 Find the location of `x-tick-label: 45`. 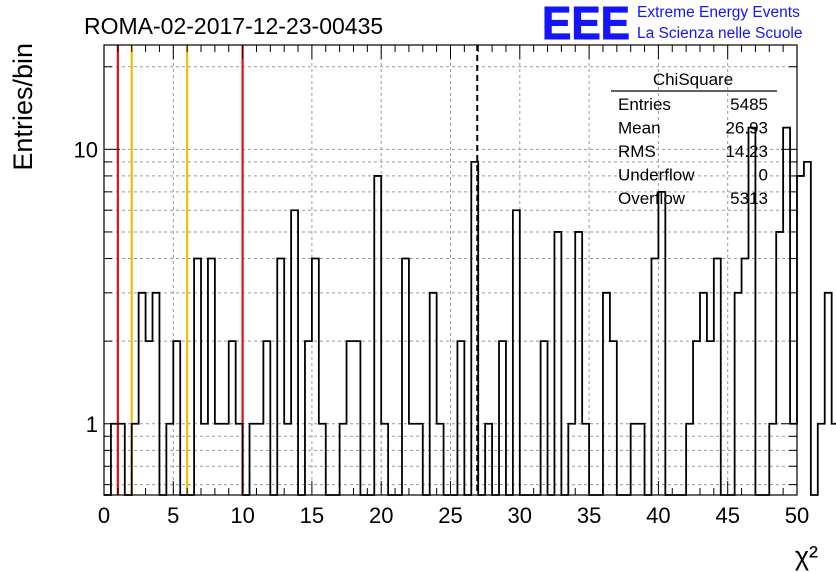

x-tick-label: 45 is located at coordinates (727, 515).